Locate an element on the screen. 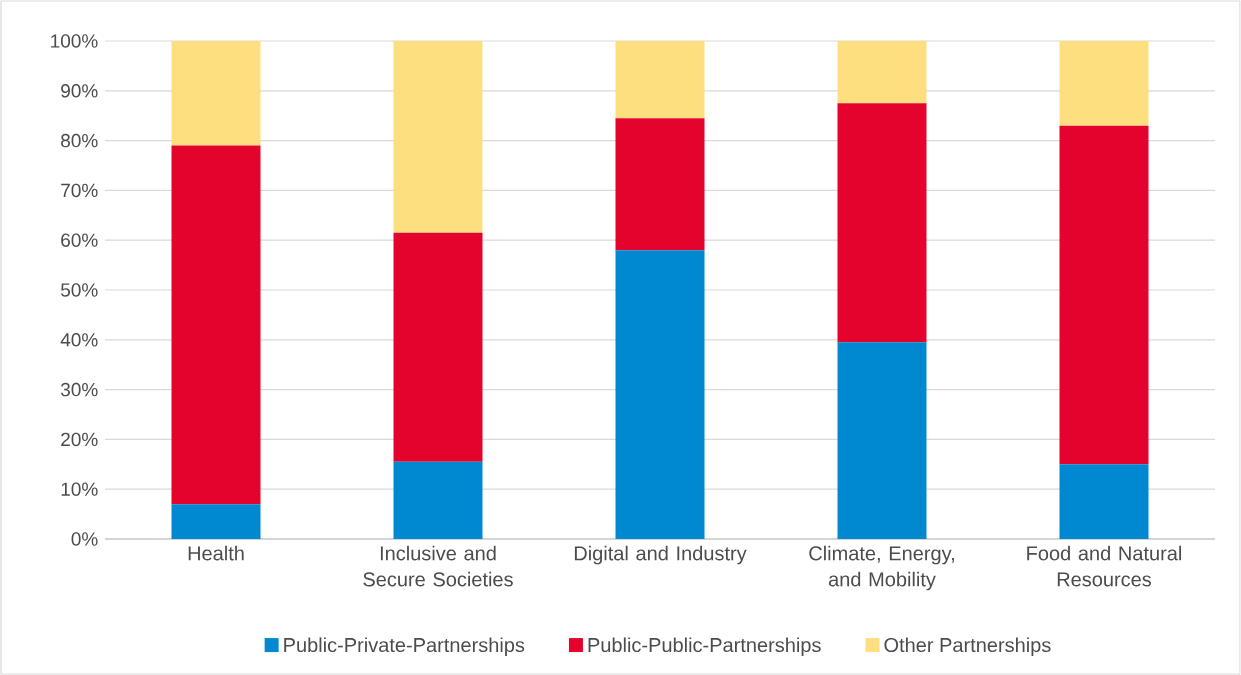 The image size is (1241, 675). y-tick-label: 100% is located at coordinates (74, 41).